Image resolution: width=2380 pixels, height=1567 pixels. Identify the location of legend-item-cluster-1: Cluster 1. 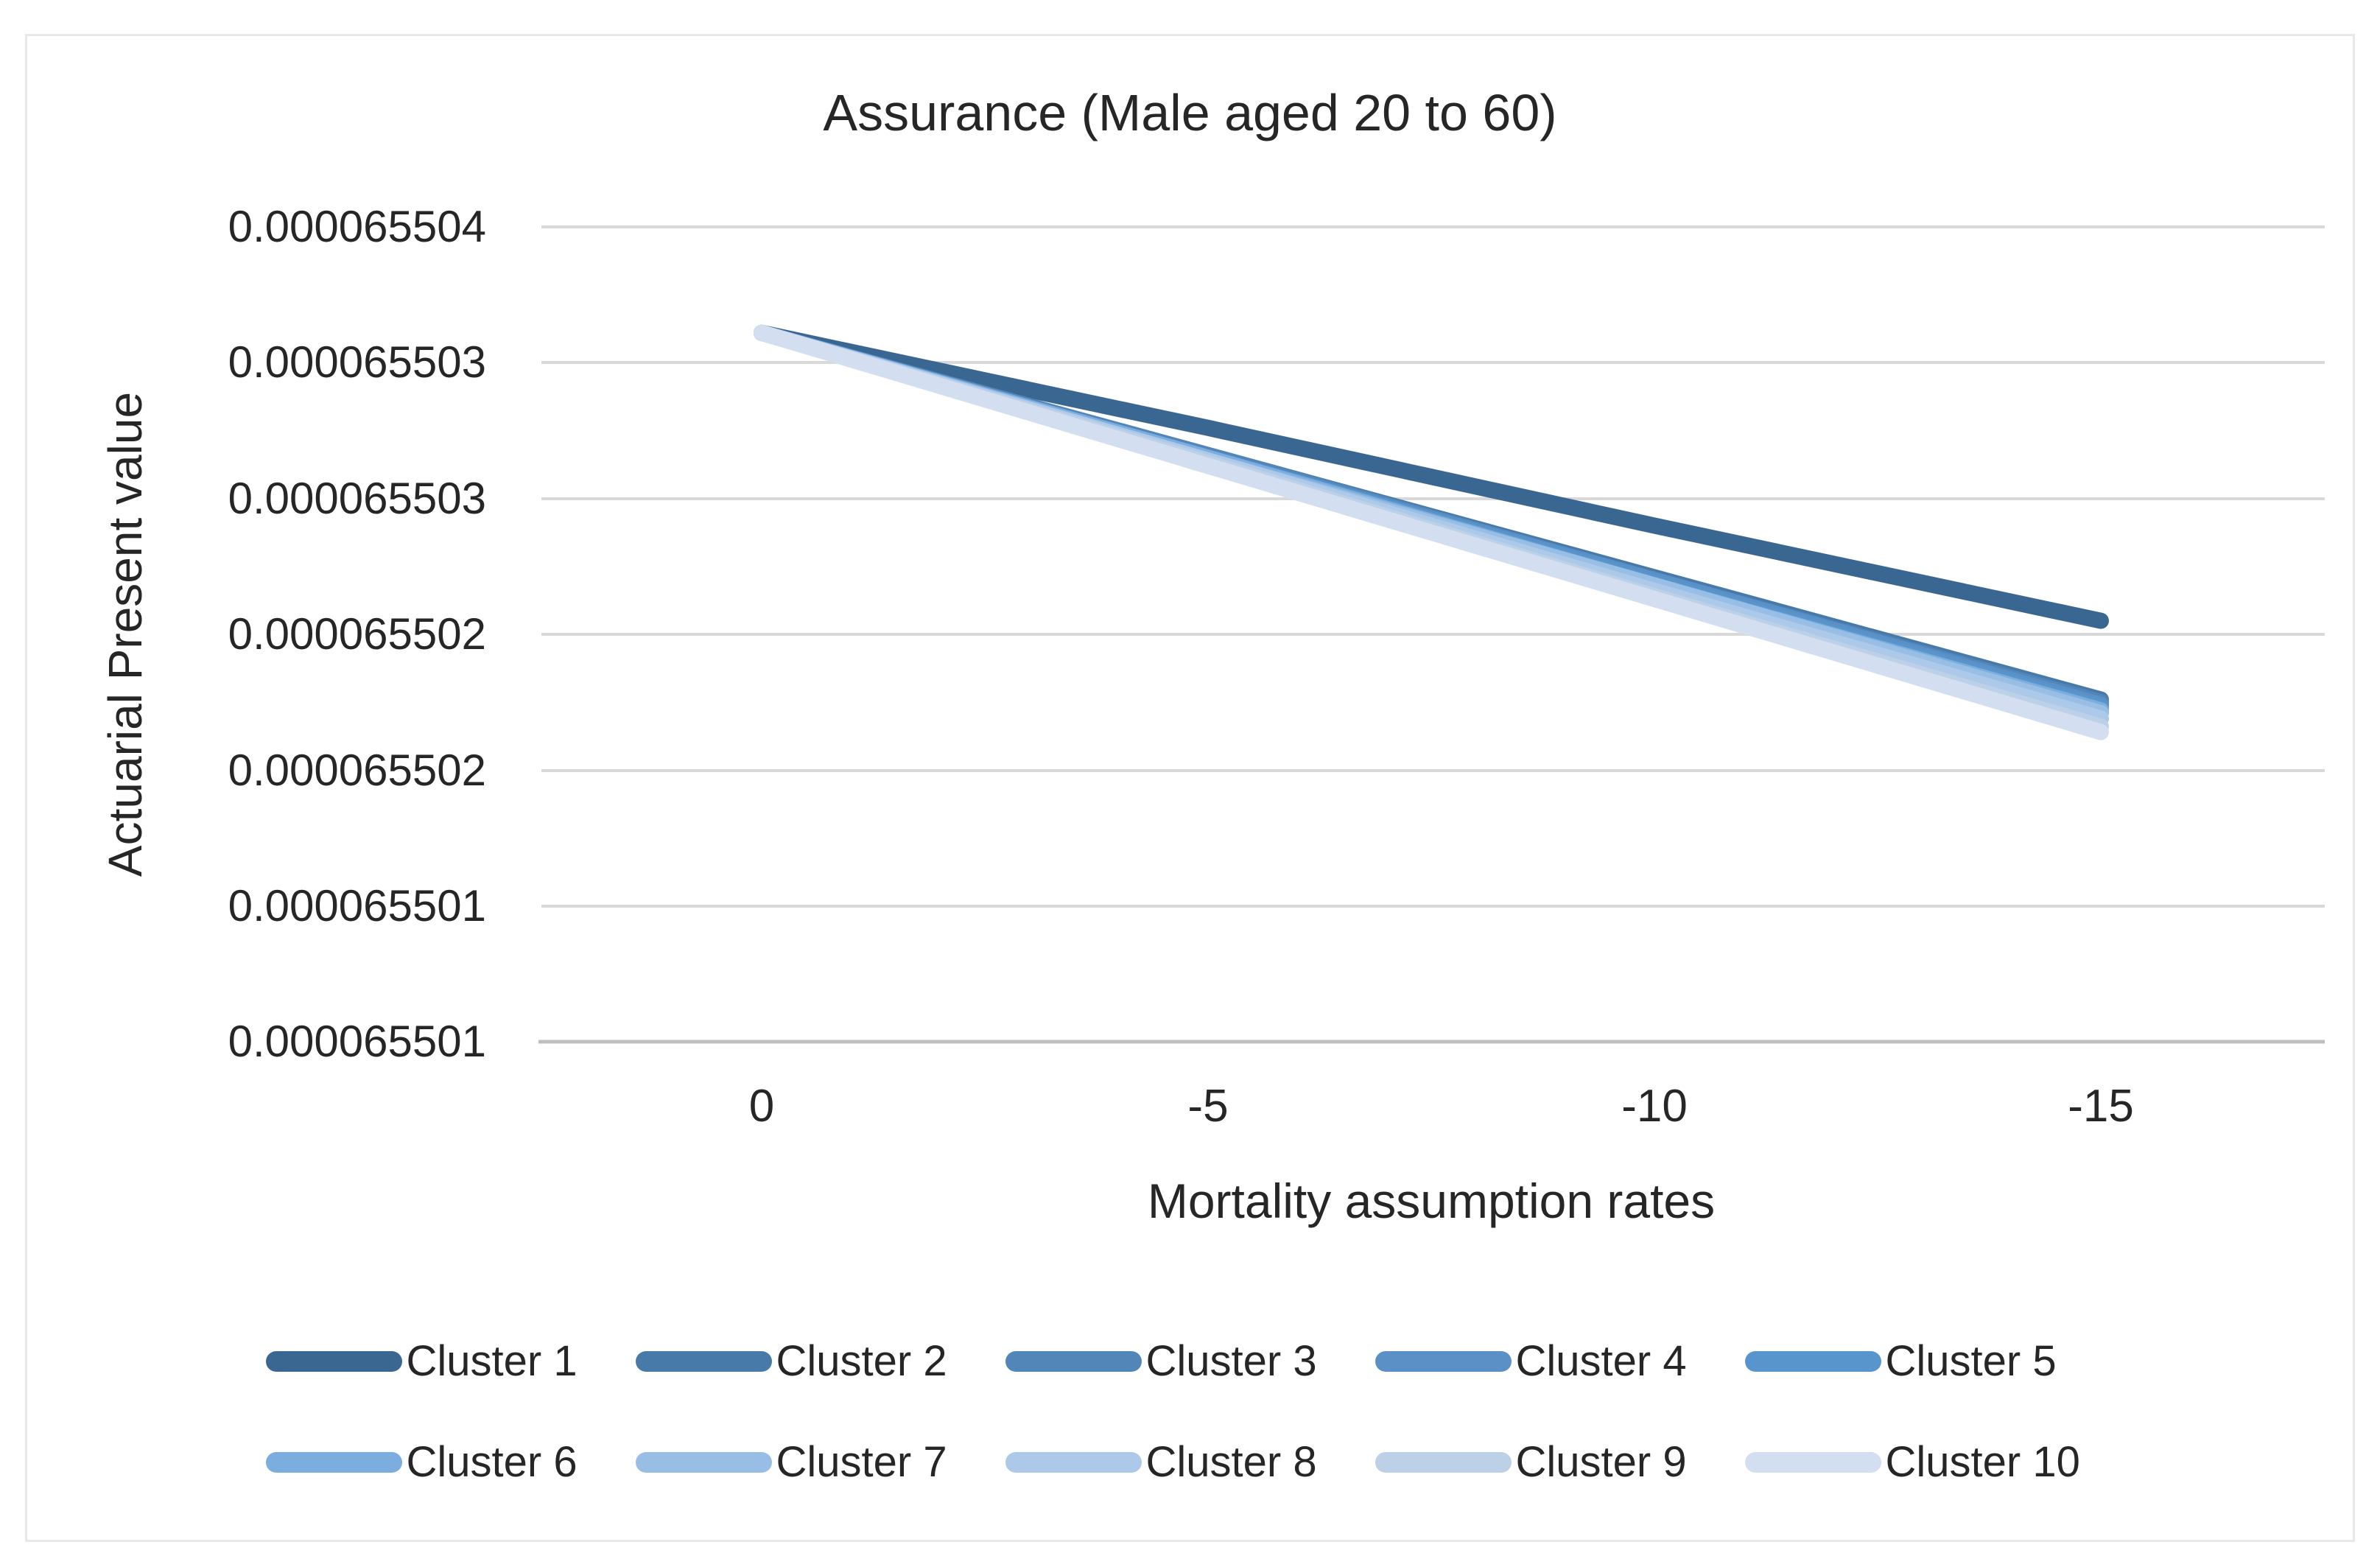
(450, 1361).